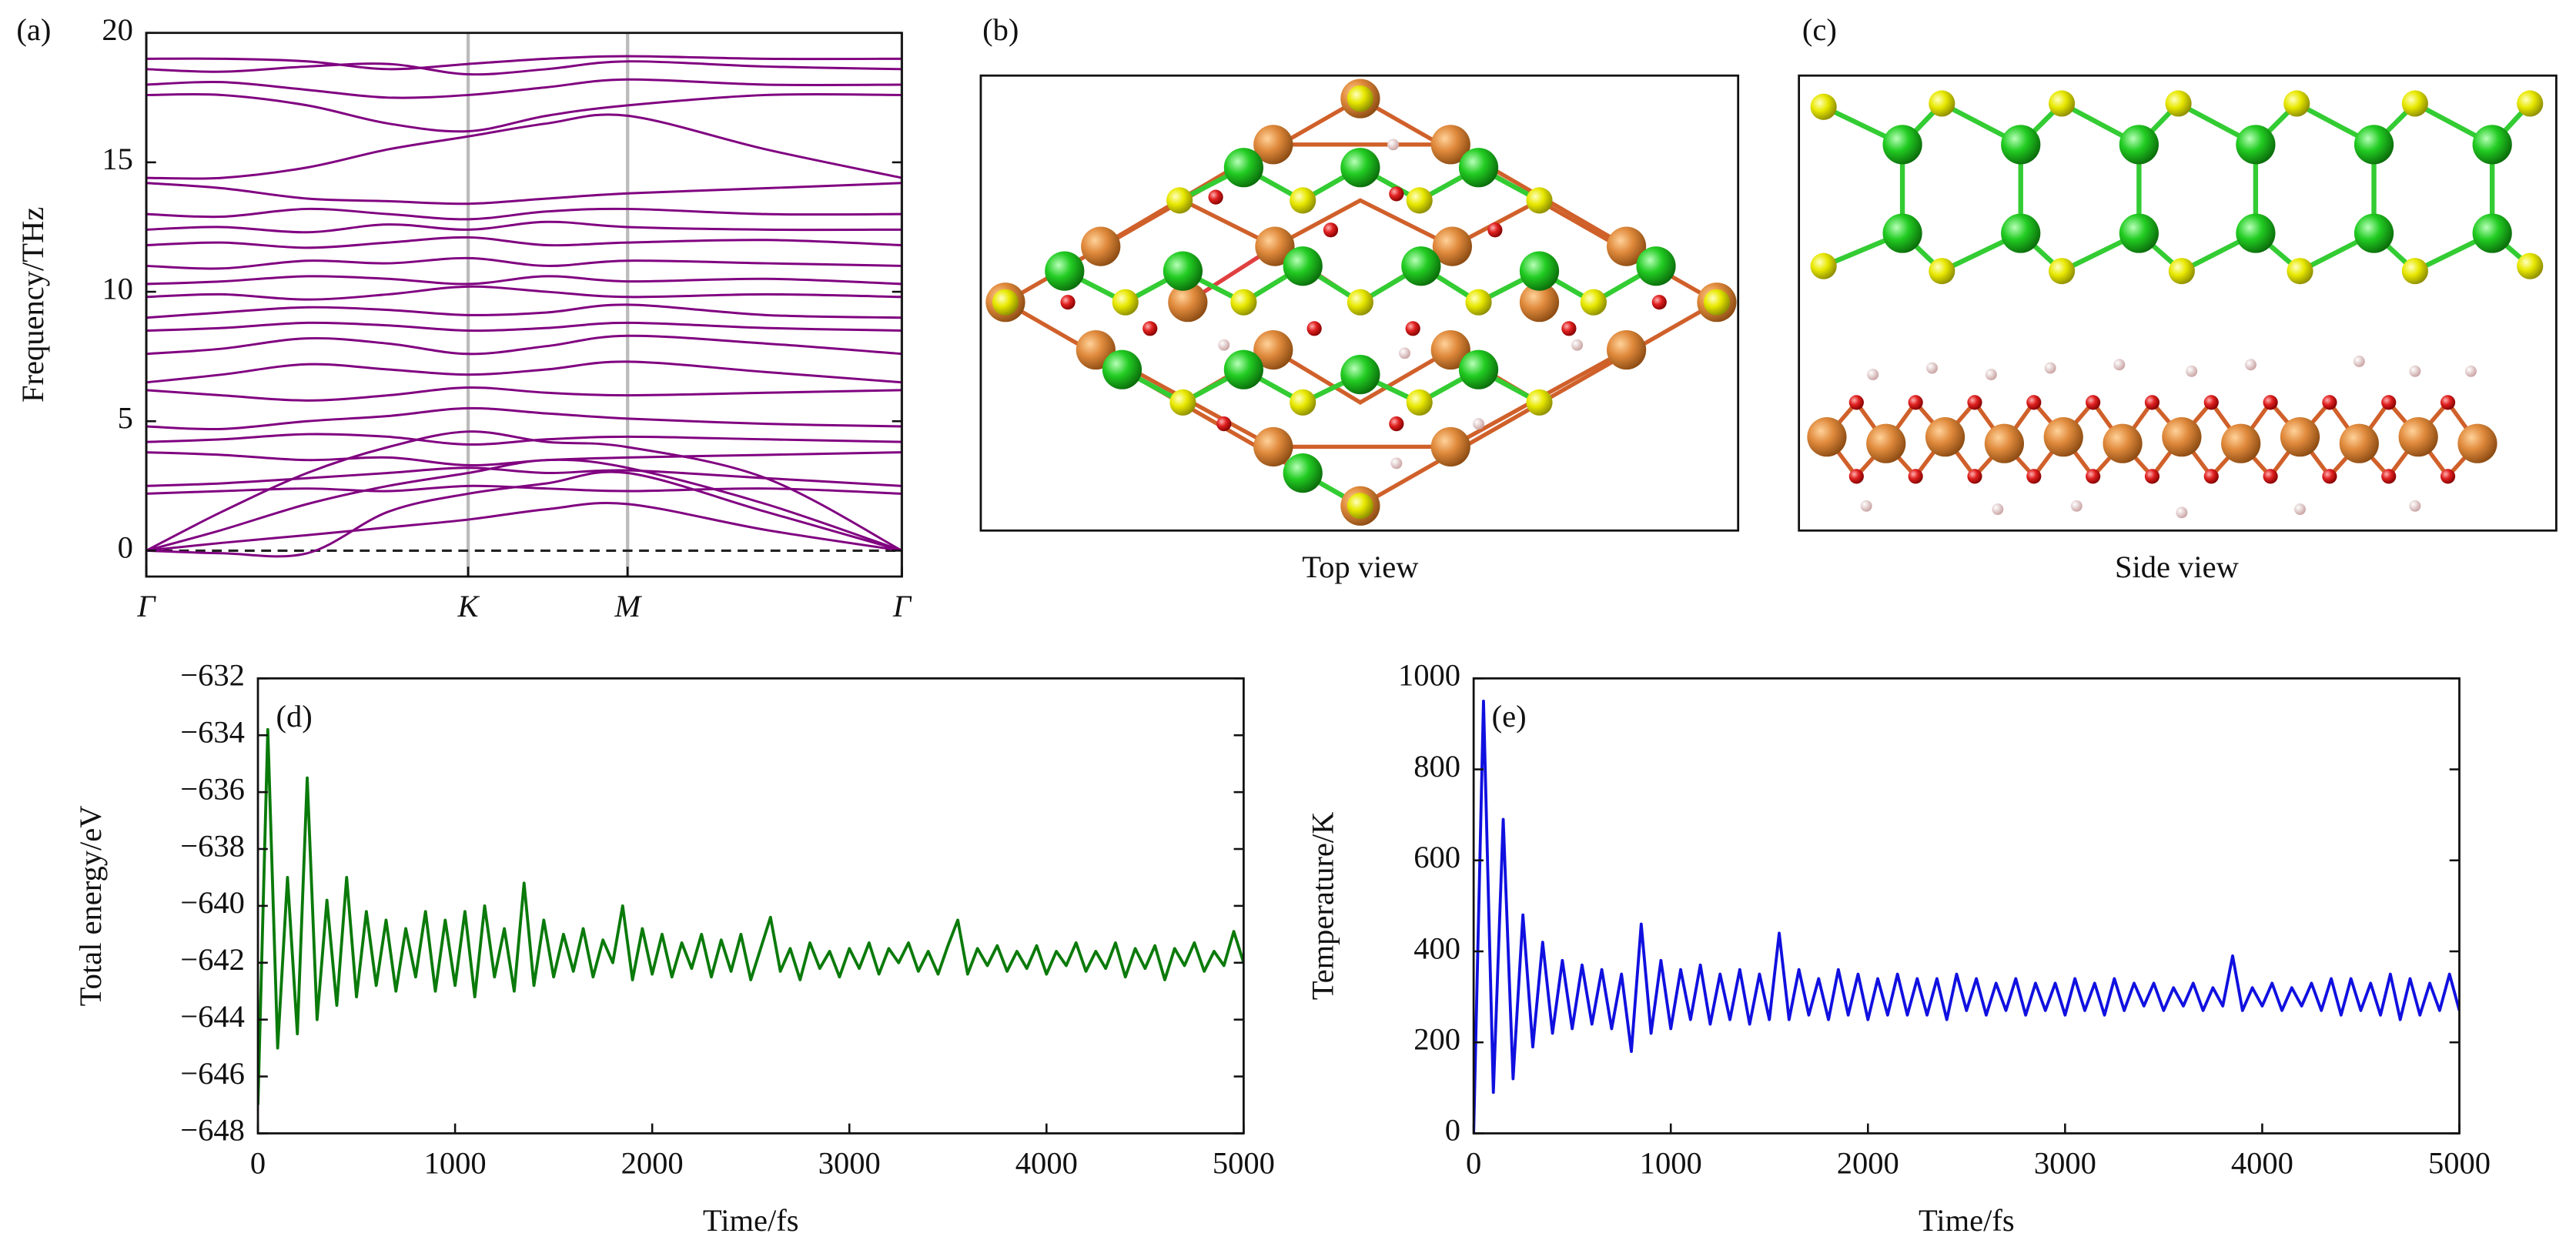 This screenshot has height=1250, width=2576. Describe the element at coordinates (1360, 567) in the screenshot. I see `caption: Top view` at that location.